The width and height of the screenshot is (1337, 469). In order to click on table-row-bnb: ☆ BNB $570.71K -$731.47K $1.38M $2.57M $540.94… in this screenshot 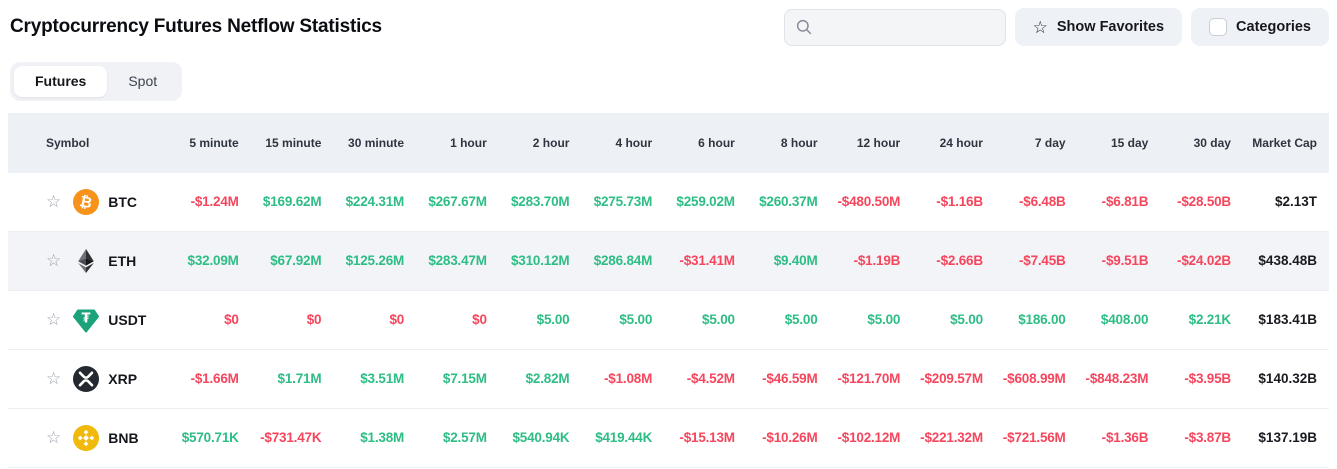, I will do `click(668, 438)`.